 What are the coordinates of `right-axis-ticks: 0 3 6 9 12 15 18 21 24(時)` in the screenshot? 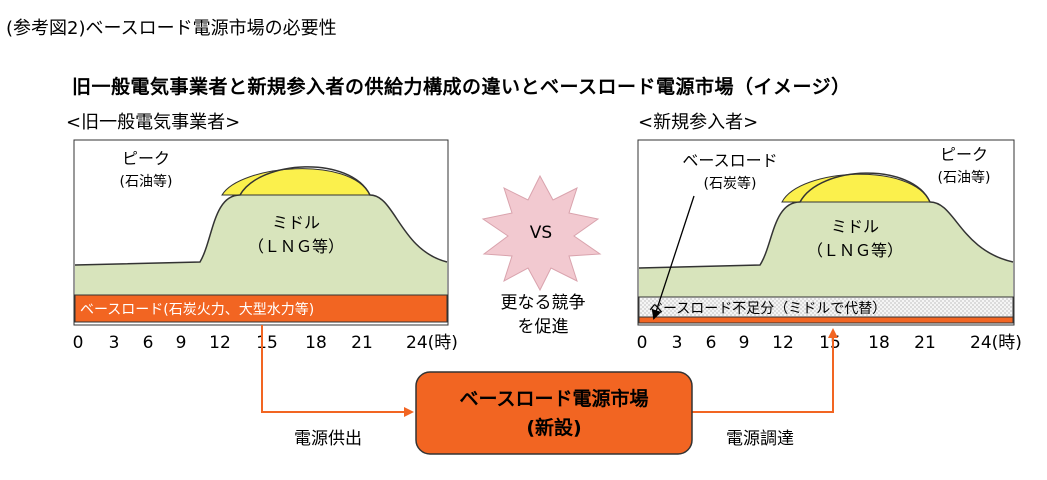 It's located at (829, 343).